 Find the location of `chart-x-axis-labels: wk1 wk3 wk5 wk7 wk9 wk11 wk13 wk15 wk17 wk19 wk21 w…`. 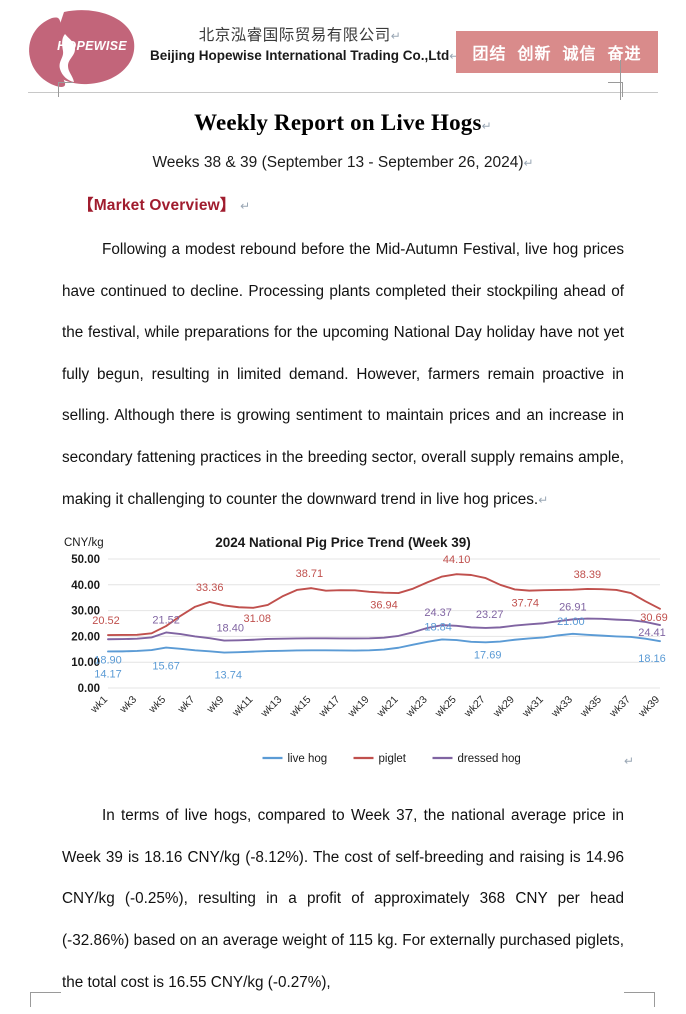

chart-x-axis-labels: wk1 wk3 wk5 wk7 wk9 wk11 wk13 wk15 wk17 wk19 wk21 w… is located at coordinates (375, 707).